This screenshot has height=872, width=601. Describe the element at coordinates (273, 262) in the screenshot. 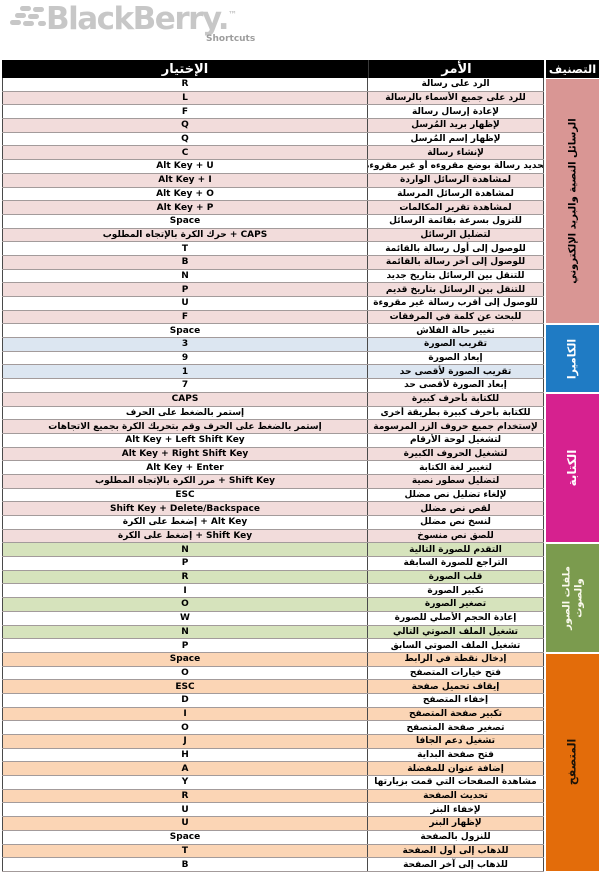

I see `shortcut-row: B للوصول إلى آخر رسالة بالقائمة` at that location.